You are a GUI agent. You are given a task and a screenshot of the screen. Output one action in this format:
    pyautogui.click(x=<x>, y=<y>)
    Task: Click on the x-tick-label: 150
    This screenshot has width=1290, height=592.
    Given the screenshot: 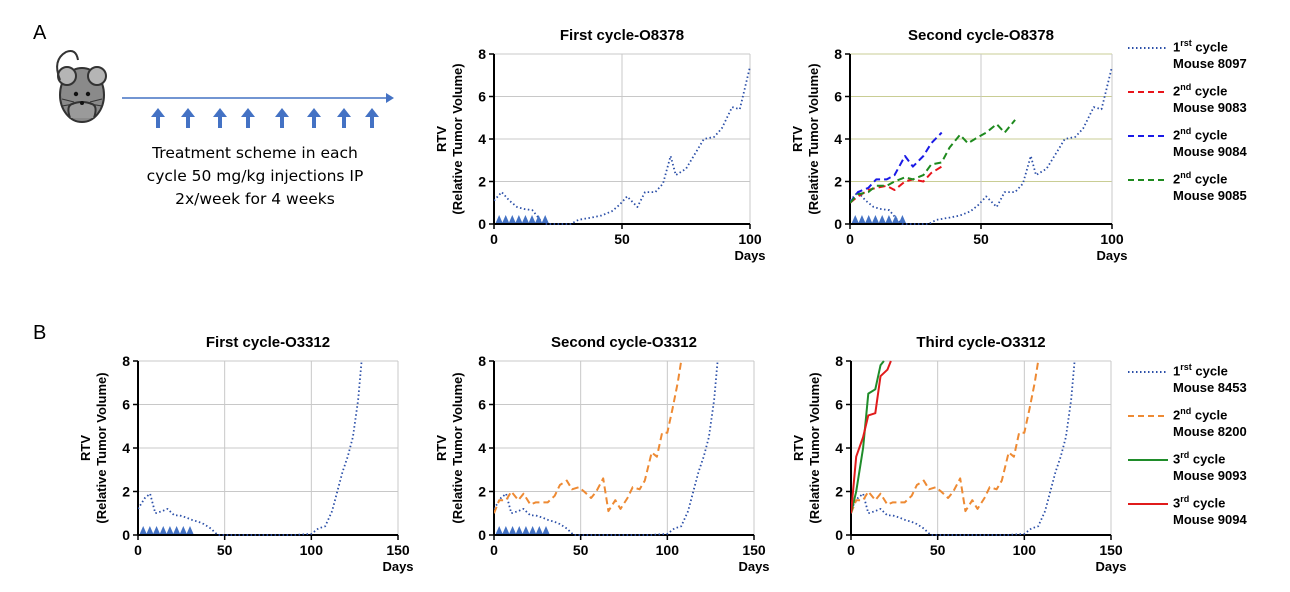 What is the action you would take?
    pyautogui.click(x=398, y=550)
    